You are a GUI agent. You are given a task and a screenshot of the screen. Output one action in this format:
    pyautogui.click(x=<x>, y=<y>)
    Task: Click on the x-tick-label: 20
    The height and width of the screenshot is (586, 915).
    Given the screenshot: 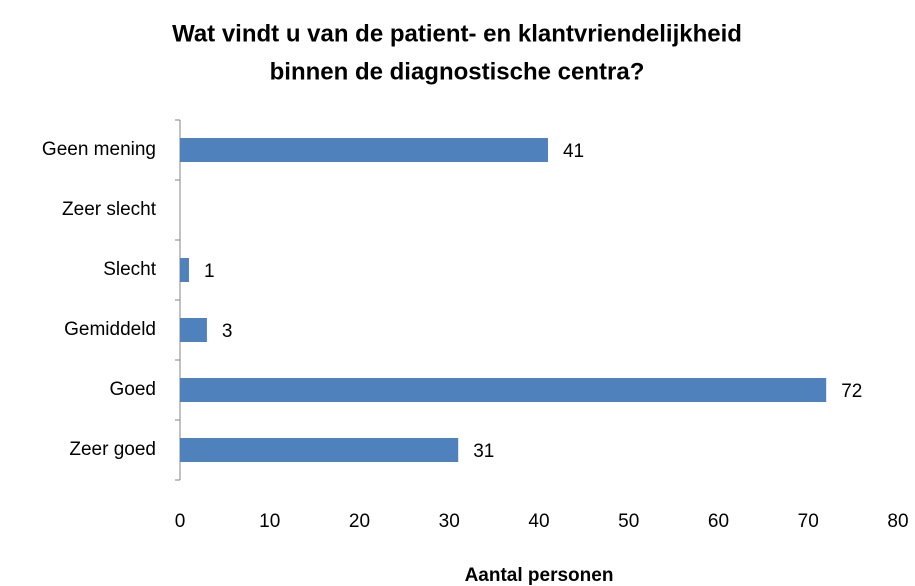 What is the action you would take?
    pyautogui.click(x=359, y=521)
    